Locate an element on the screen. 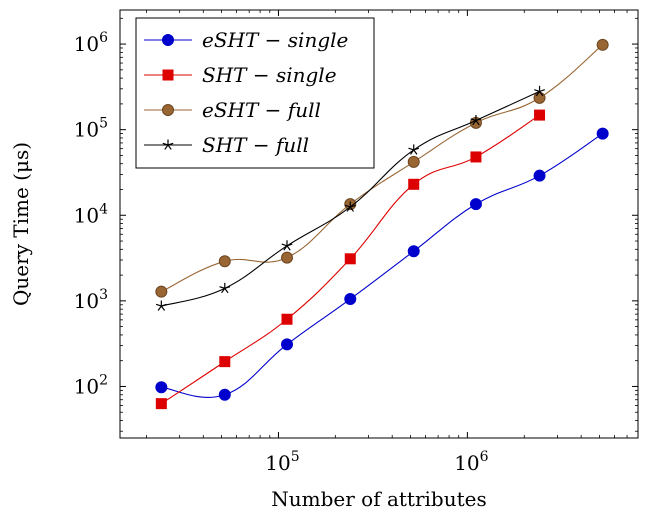  legend-box is located at coordinates (255, 93).